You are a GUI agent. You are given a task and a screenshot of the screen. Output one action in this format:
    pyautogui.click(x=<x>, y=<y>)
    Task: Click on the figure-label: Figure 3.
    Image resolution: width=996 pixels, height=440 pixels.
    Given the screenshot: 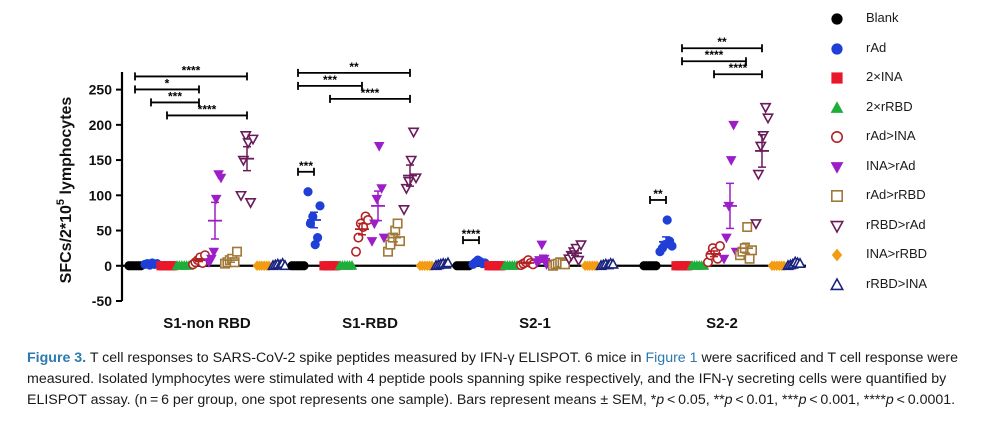 What is the action you would take?
    pyautogui.click(x=57, y=358)
    